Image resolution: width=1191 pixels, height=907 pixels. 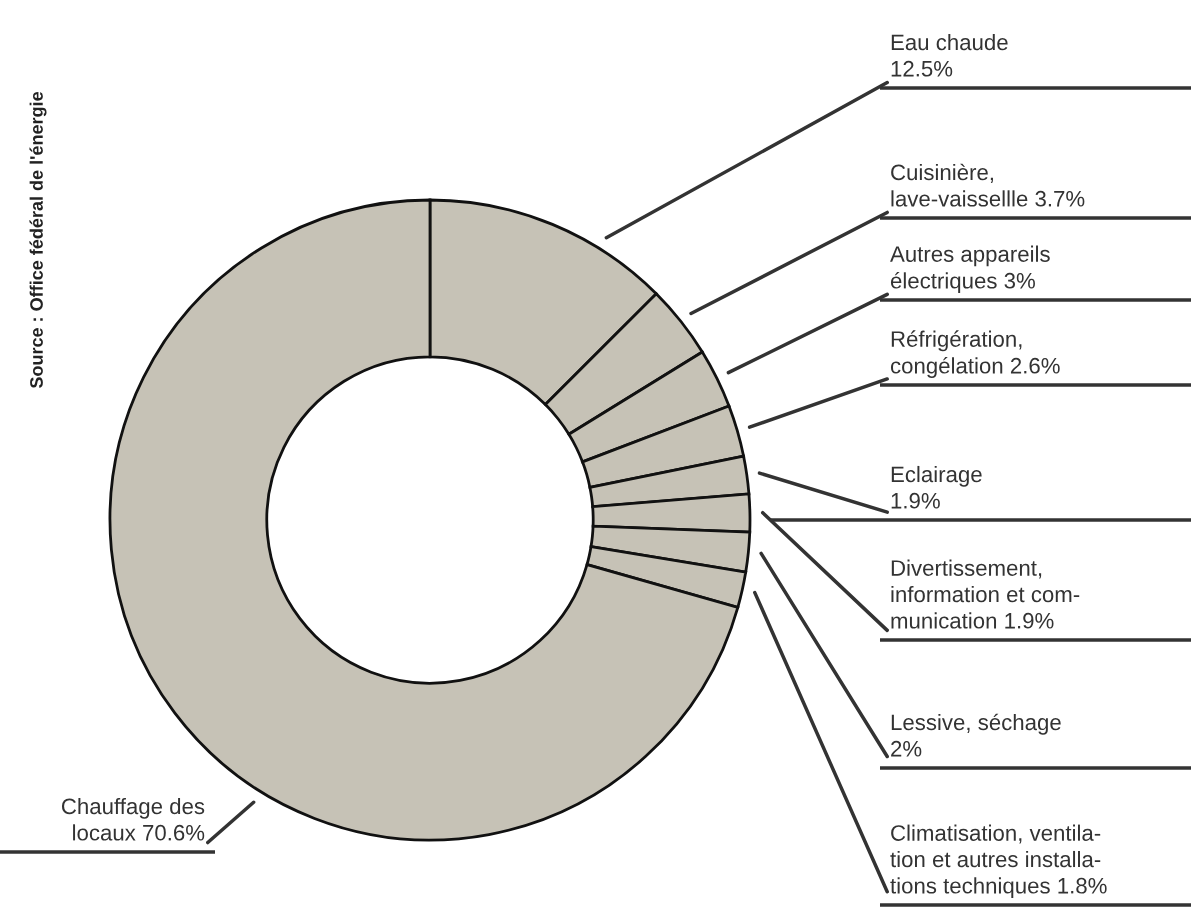 I want to click on slice-label: Eau chaude, so click(x=949, y=42).